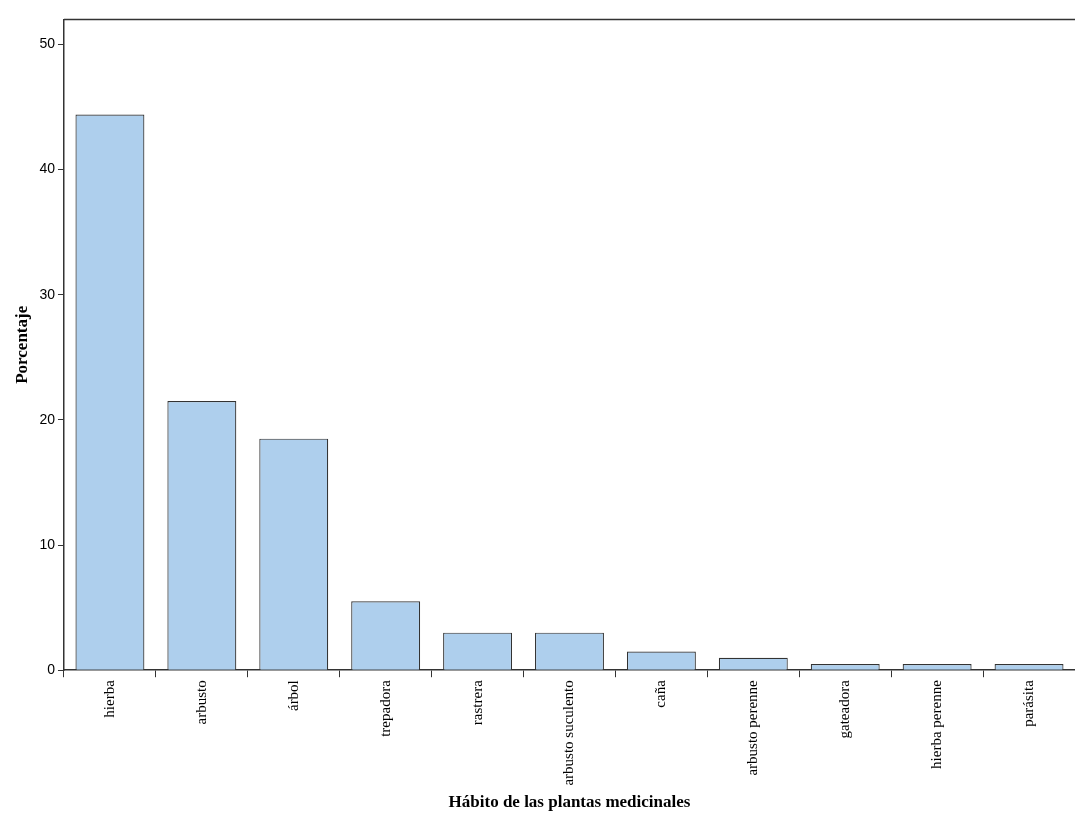 Image resolution: width=1083 pixels, height=825 pixels. I want to click on y-tick-label: 40, so click(47, 168).